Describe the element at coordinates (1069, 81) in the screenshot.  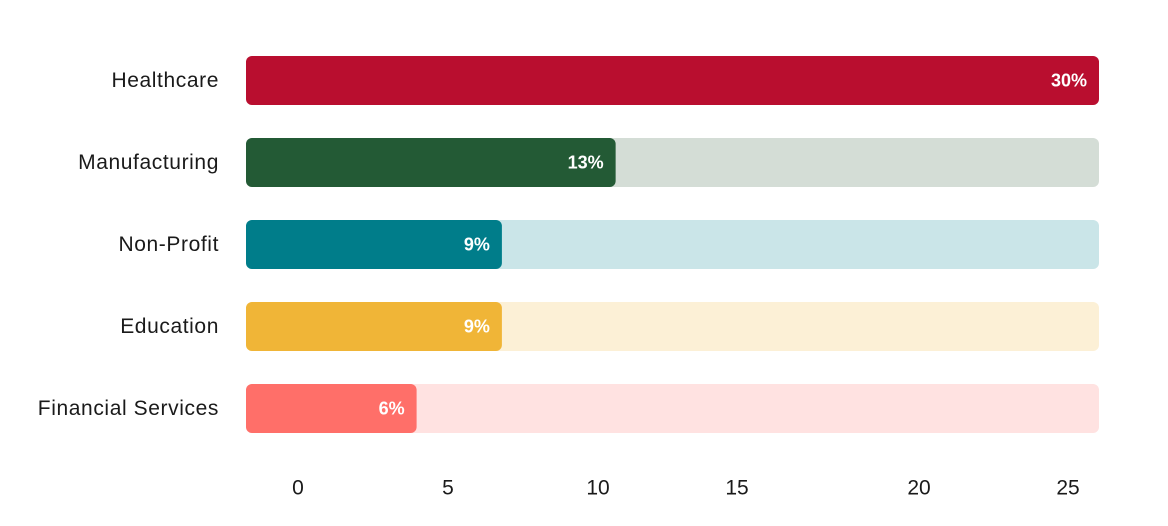
I see `value-label-healthcare: 30%` at that location.